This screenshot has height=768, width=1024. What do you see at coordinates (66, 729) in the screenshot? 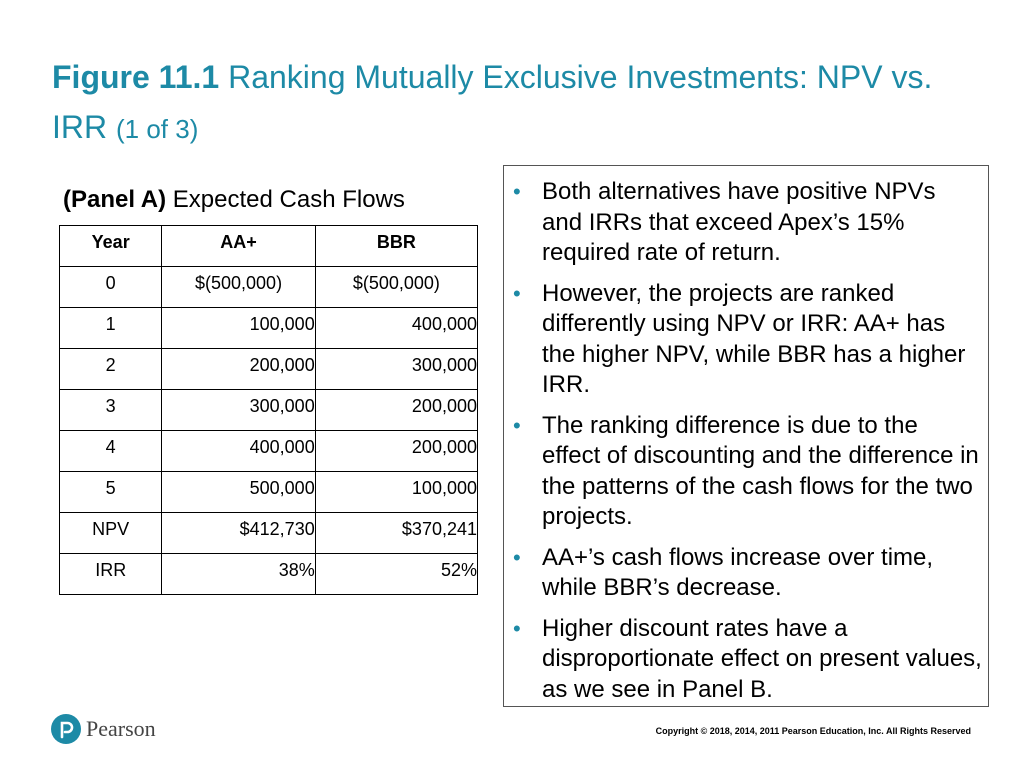
I see `pearson-logo-icon` at bounding box center [66, 729].